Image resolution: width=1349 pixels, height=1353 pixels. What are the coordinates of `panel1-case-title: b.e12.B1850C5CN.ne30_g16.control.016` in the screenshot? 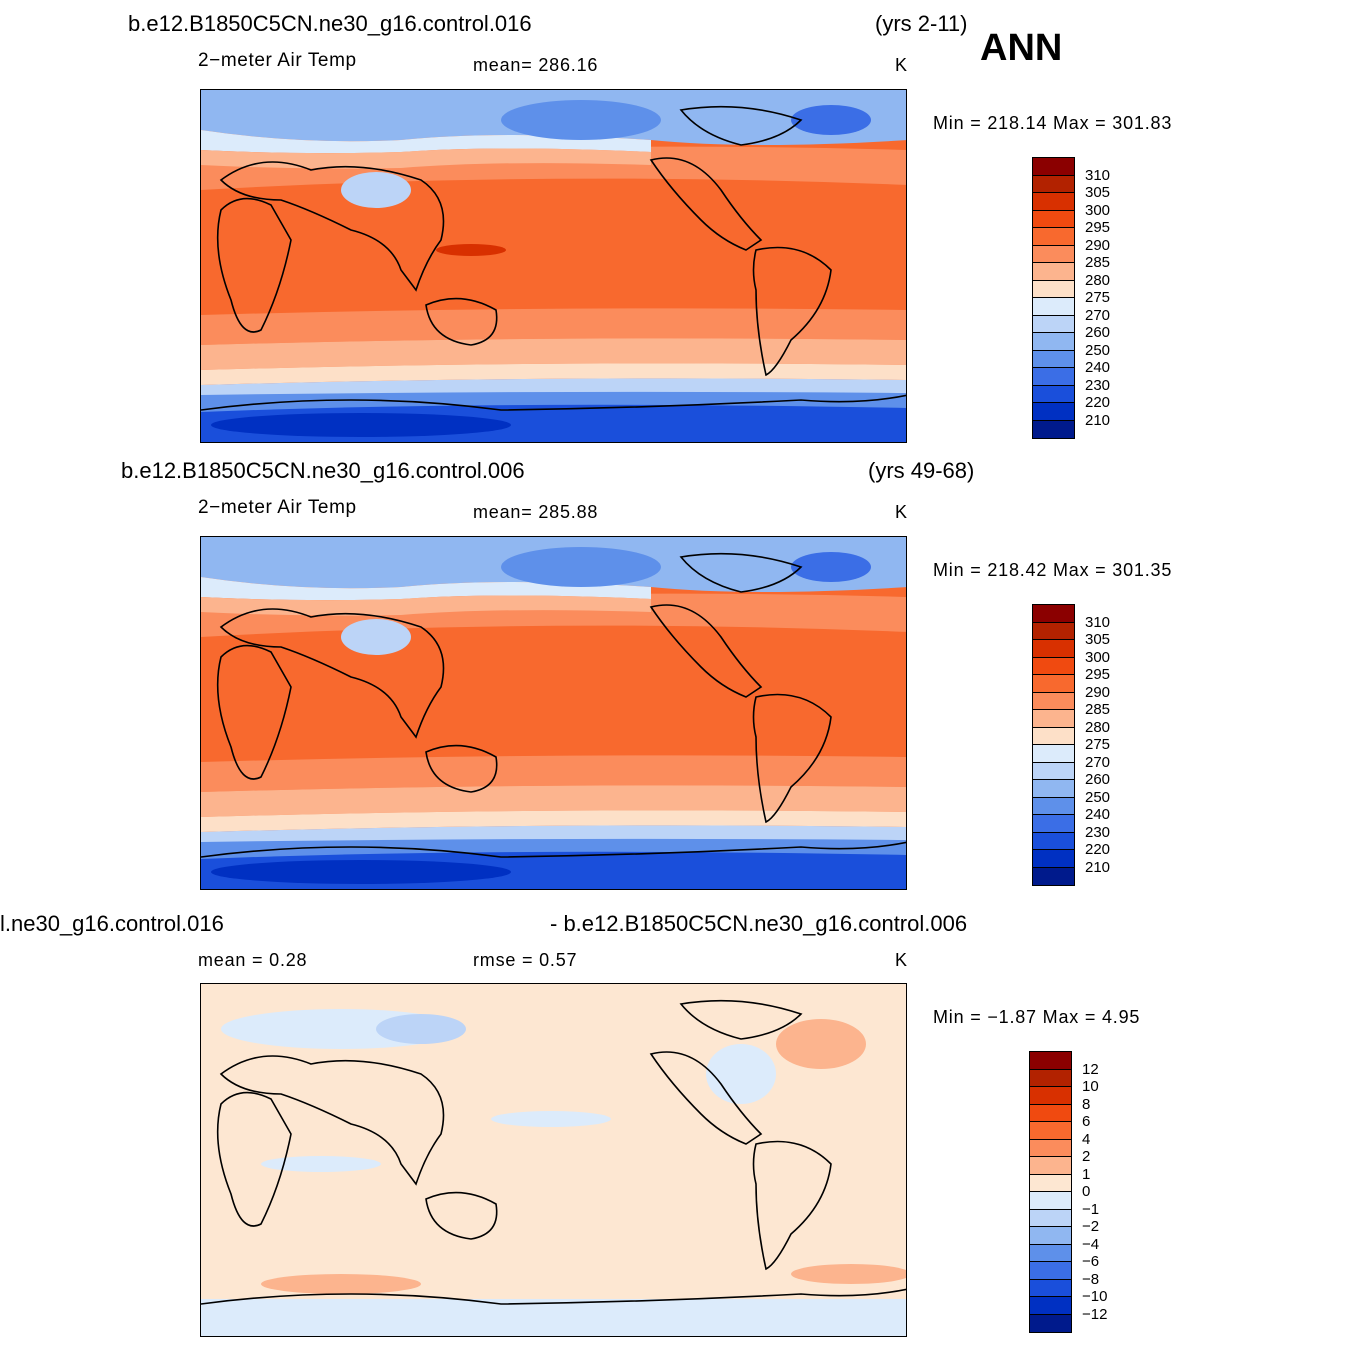 It's located at (330, 23).